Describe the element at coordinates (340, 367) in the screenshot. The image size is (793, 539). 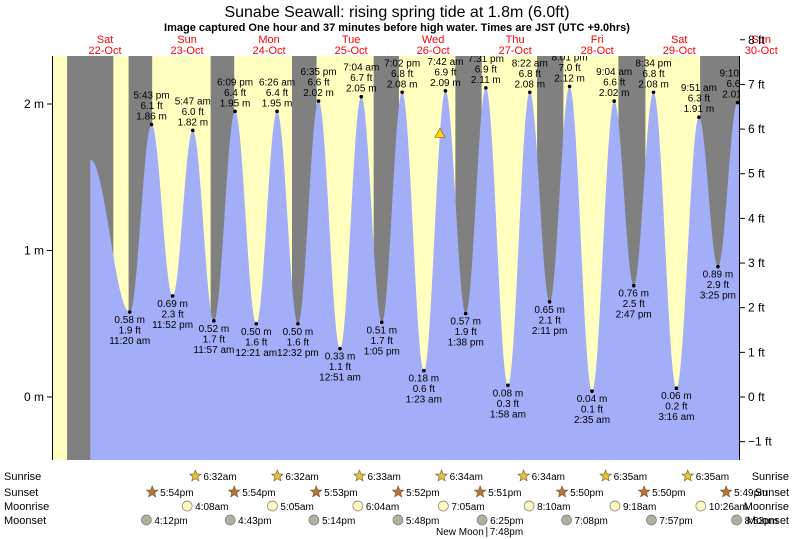
I see `low-tide-ft-label: 1.1 ft` at that location.